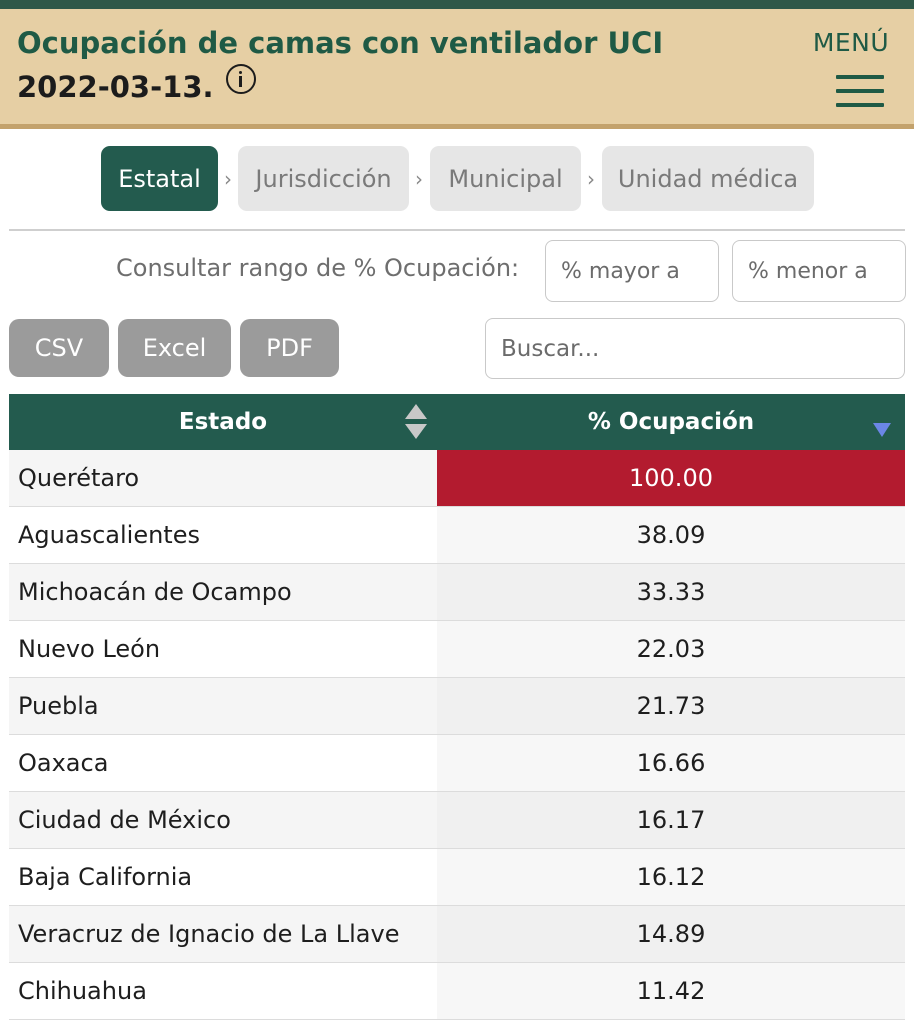 This screenshot has width=914, height=1024. I want to click on info-icon, so click(240, 79).